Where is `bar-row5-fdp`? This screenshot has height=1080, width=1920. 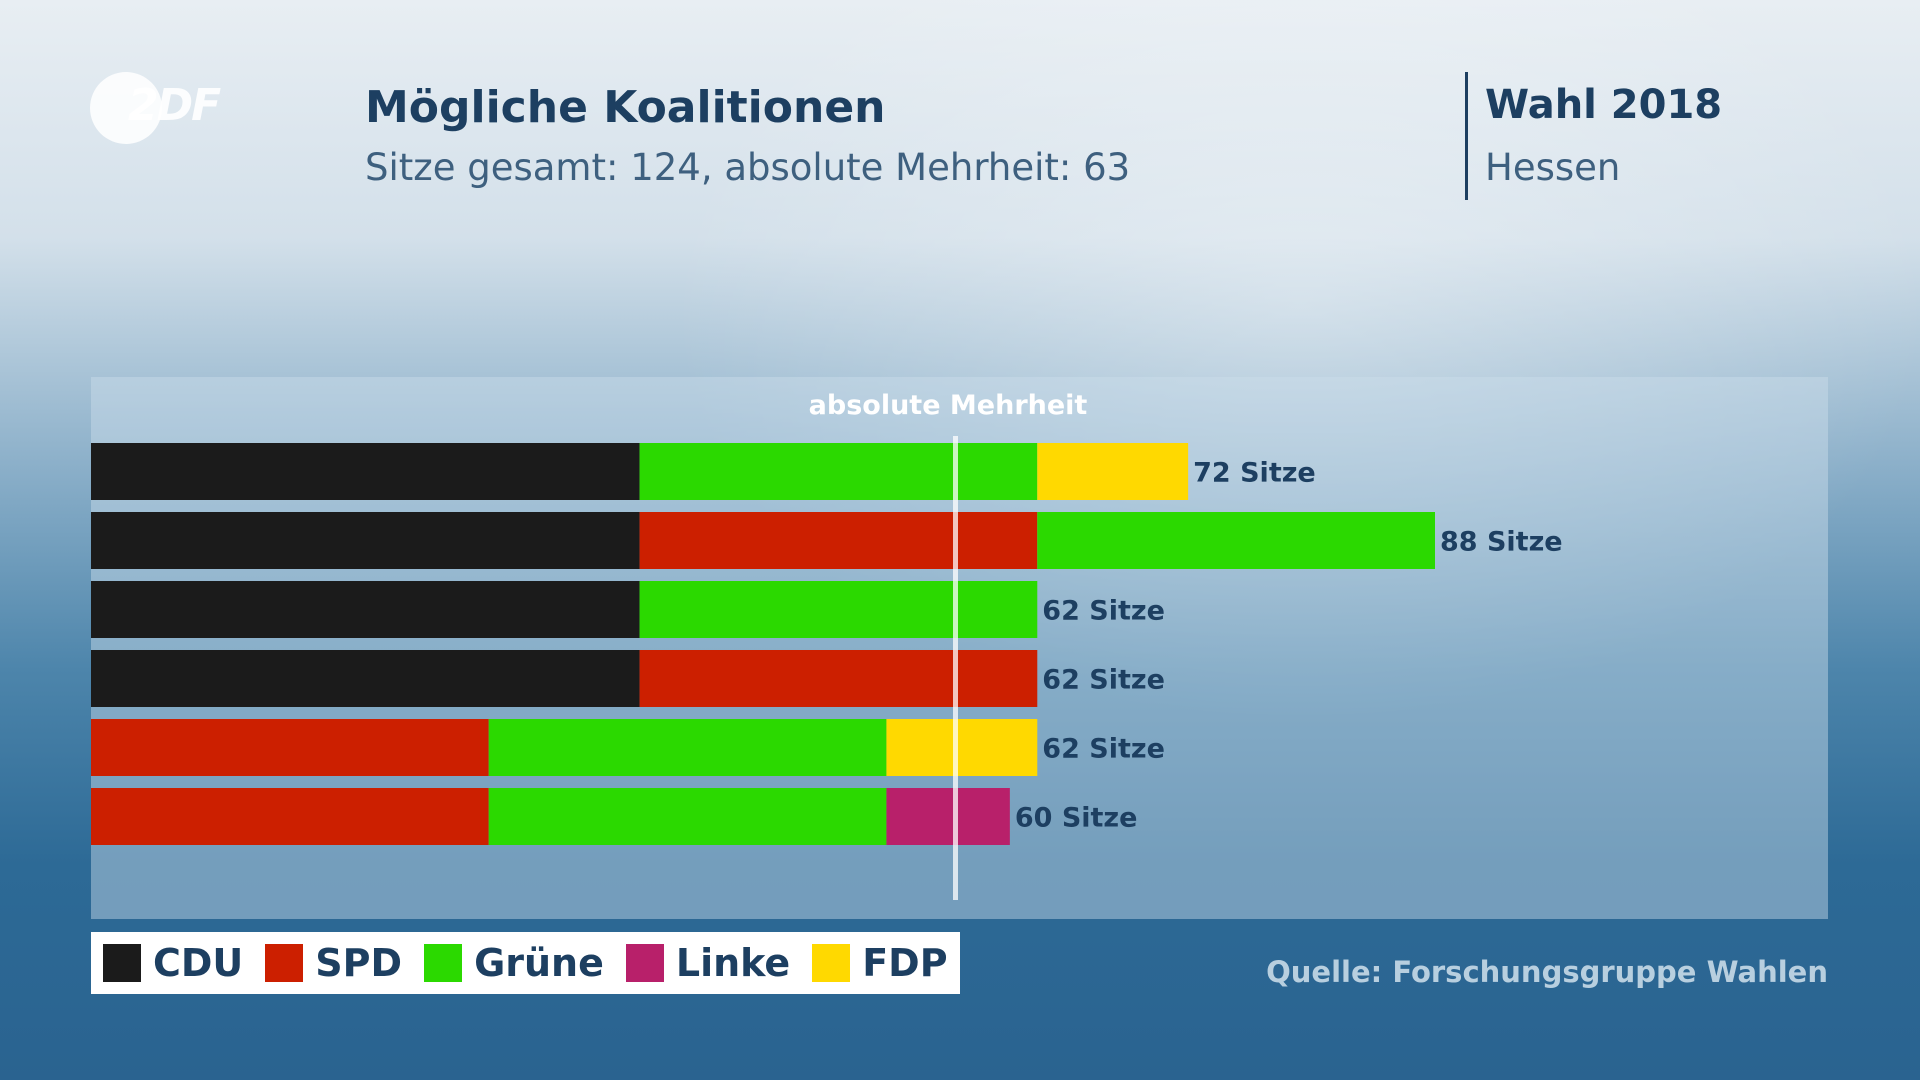 bar-row5-fdp is located at coordinates (962, 747).